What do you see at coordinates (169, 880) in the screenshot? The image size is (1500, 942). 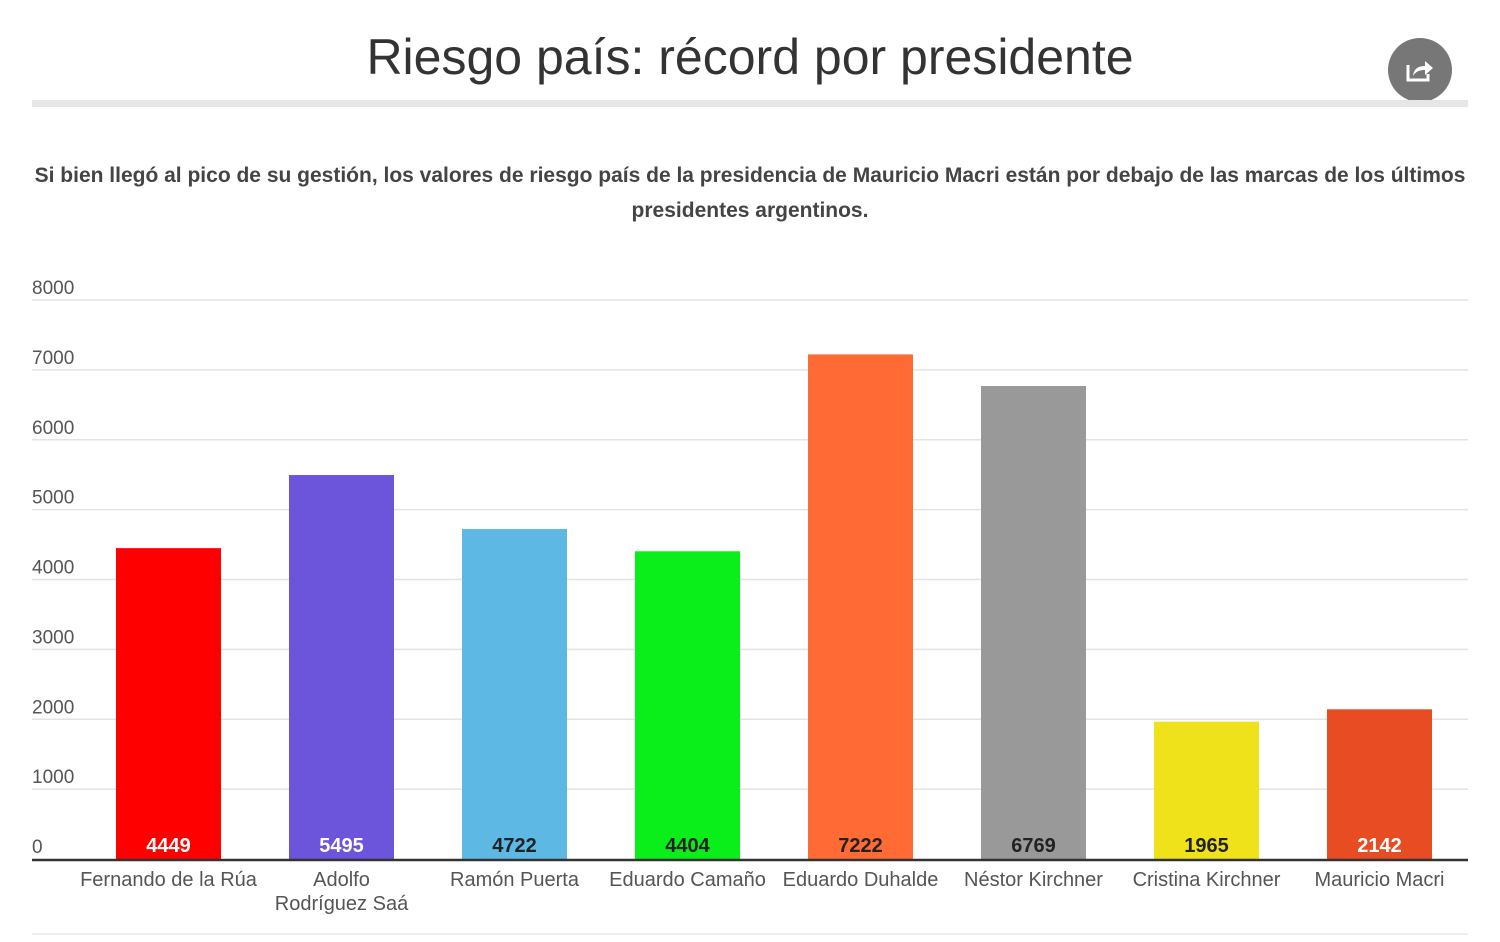 I see `x-tick-label: Fernando de la Rúa` at bounding box center [169, 880].